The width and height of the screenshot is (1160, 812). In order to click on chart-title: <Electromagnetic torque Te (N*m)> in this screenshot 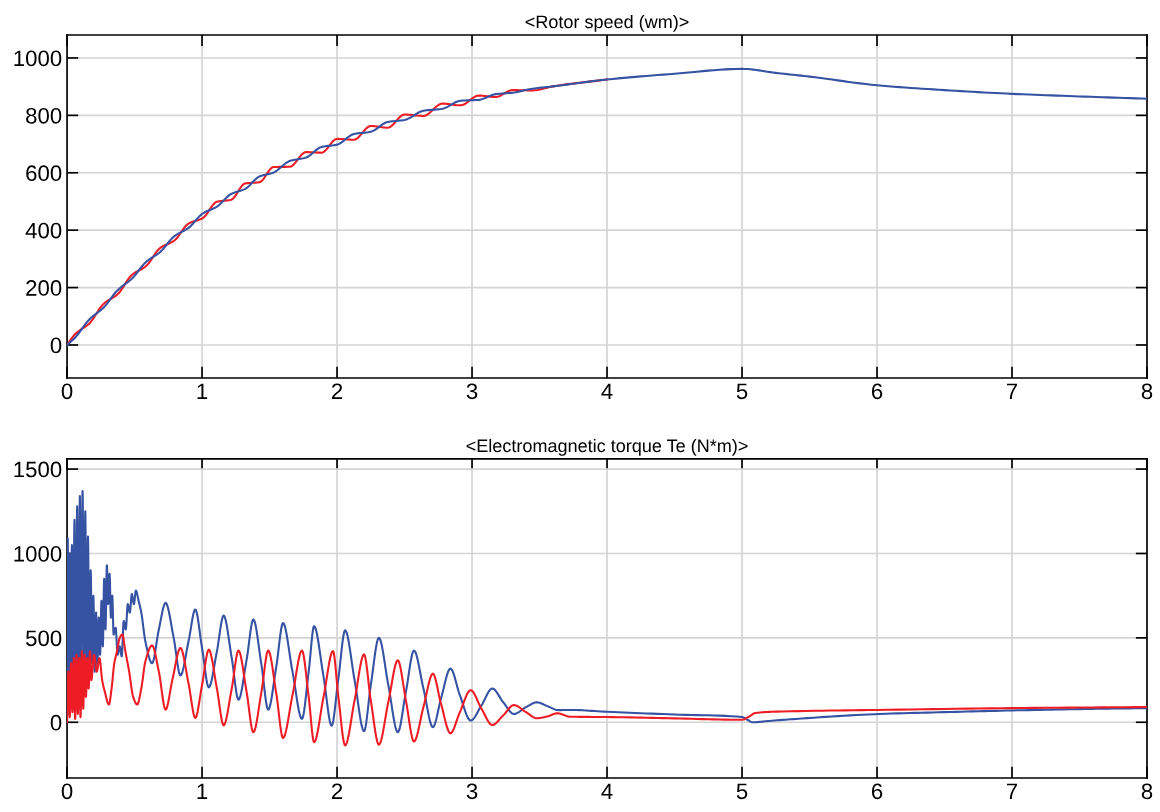, I will do `click(607, 447)`.